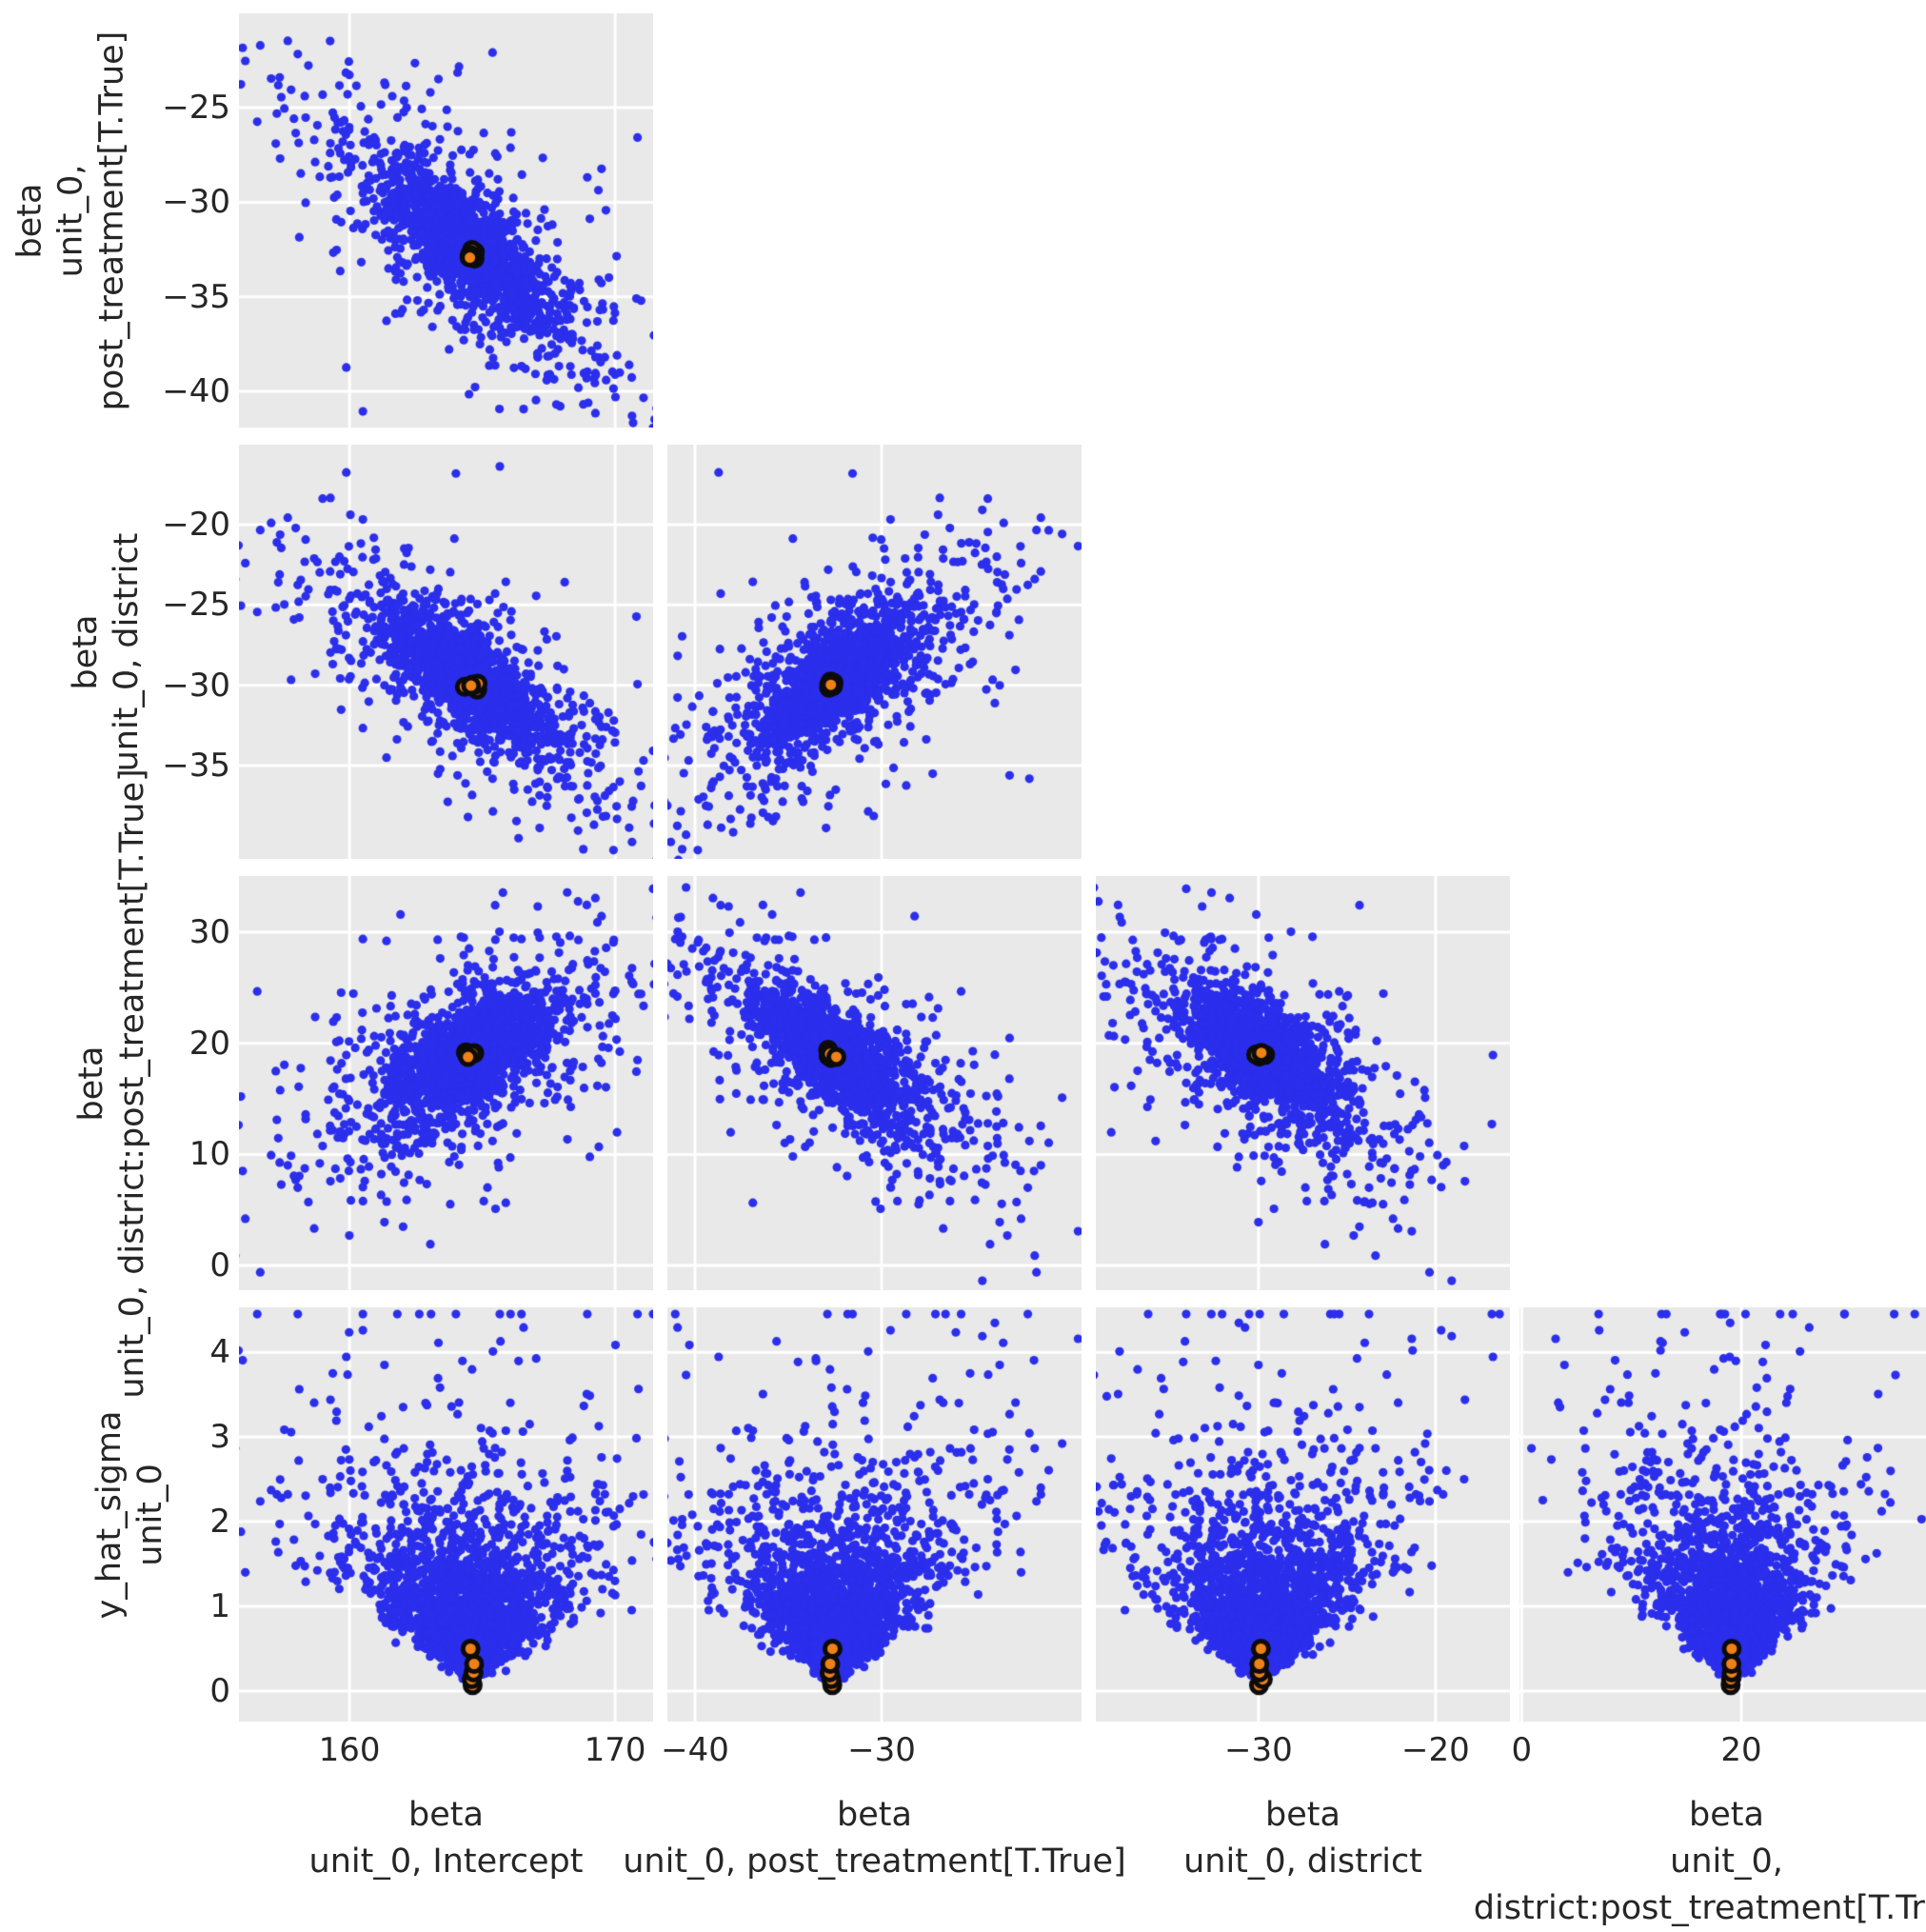 This screenshot has height=1932, width=1926. What do you see at coordinates (196, 296) in the screenshot?
I see `y-tick-label-row0: −35` at bounding box center [196, 296].